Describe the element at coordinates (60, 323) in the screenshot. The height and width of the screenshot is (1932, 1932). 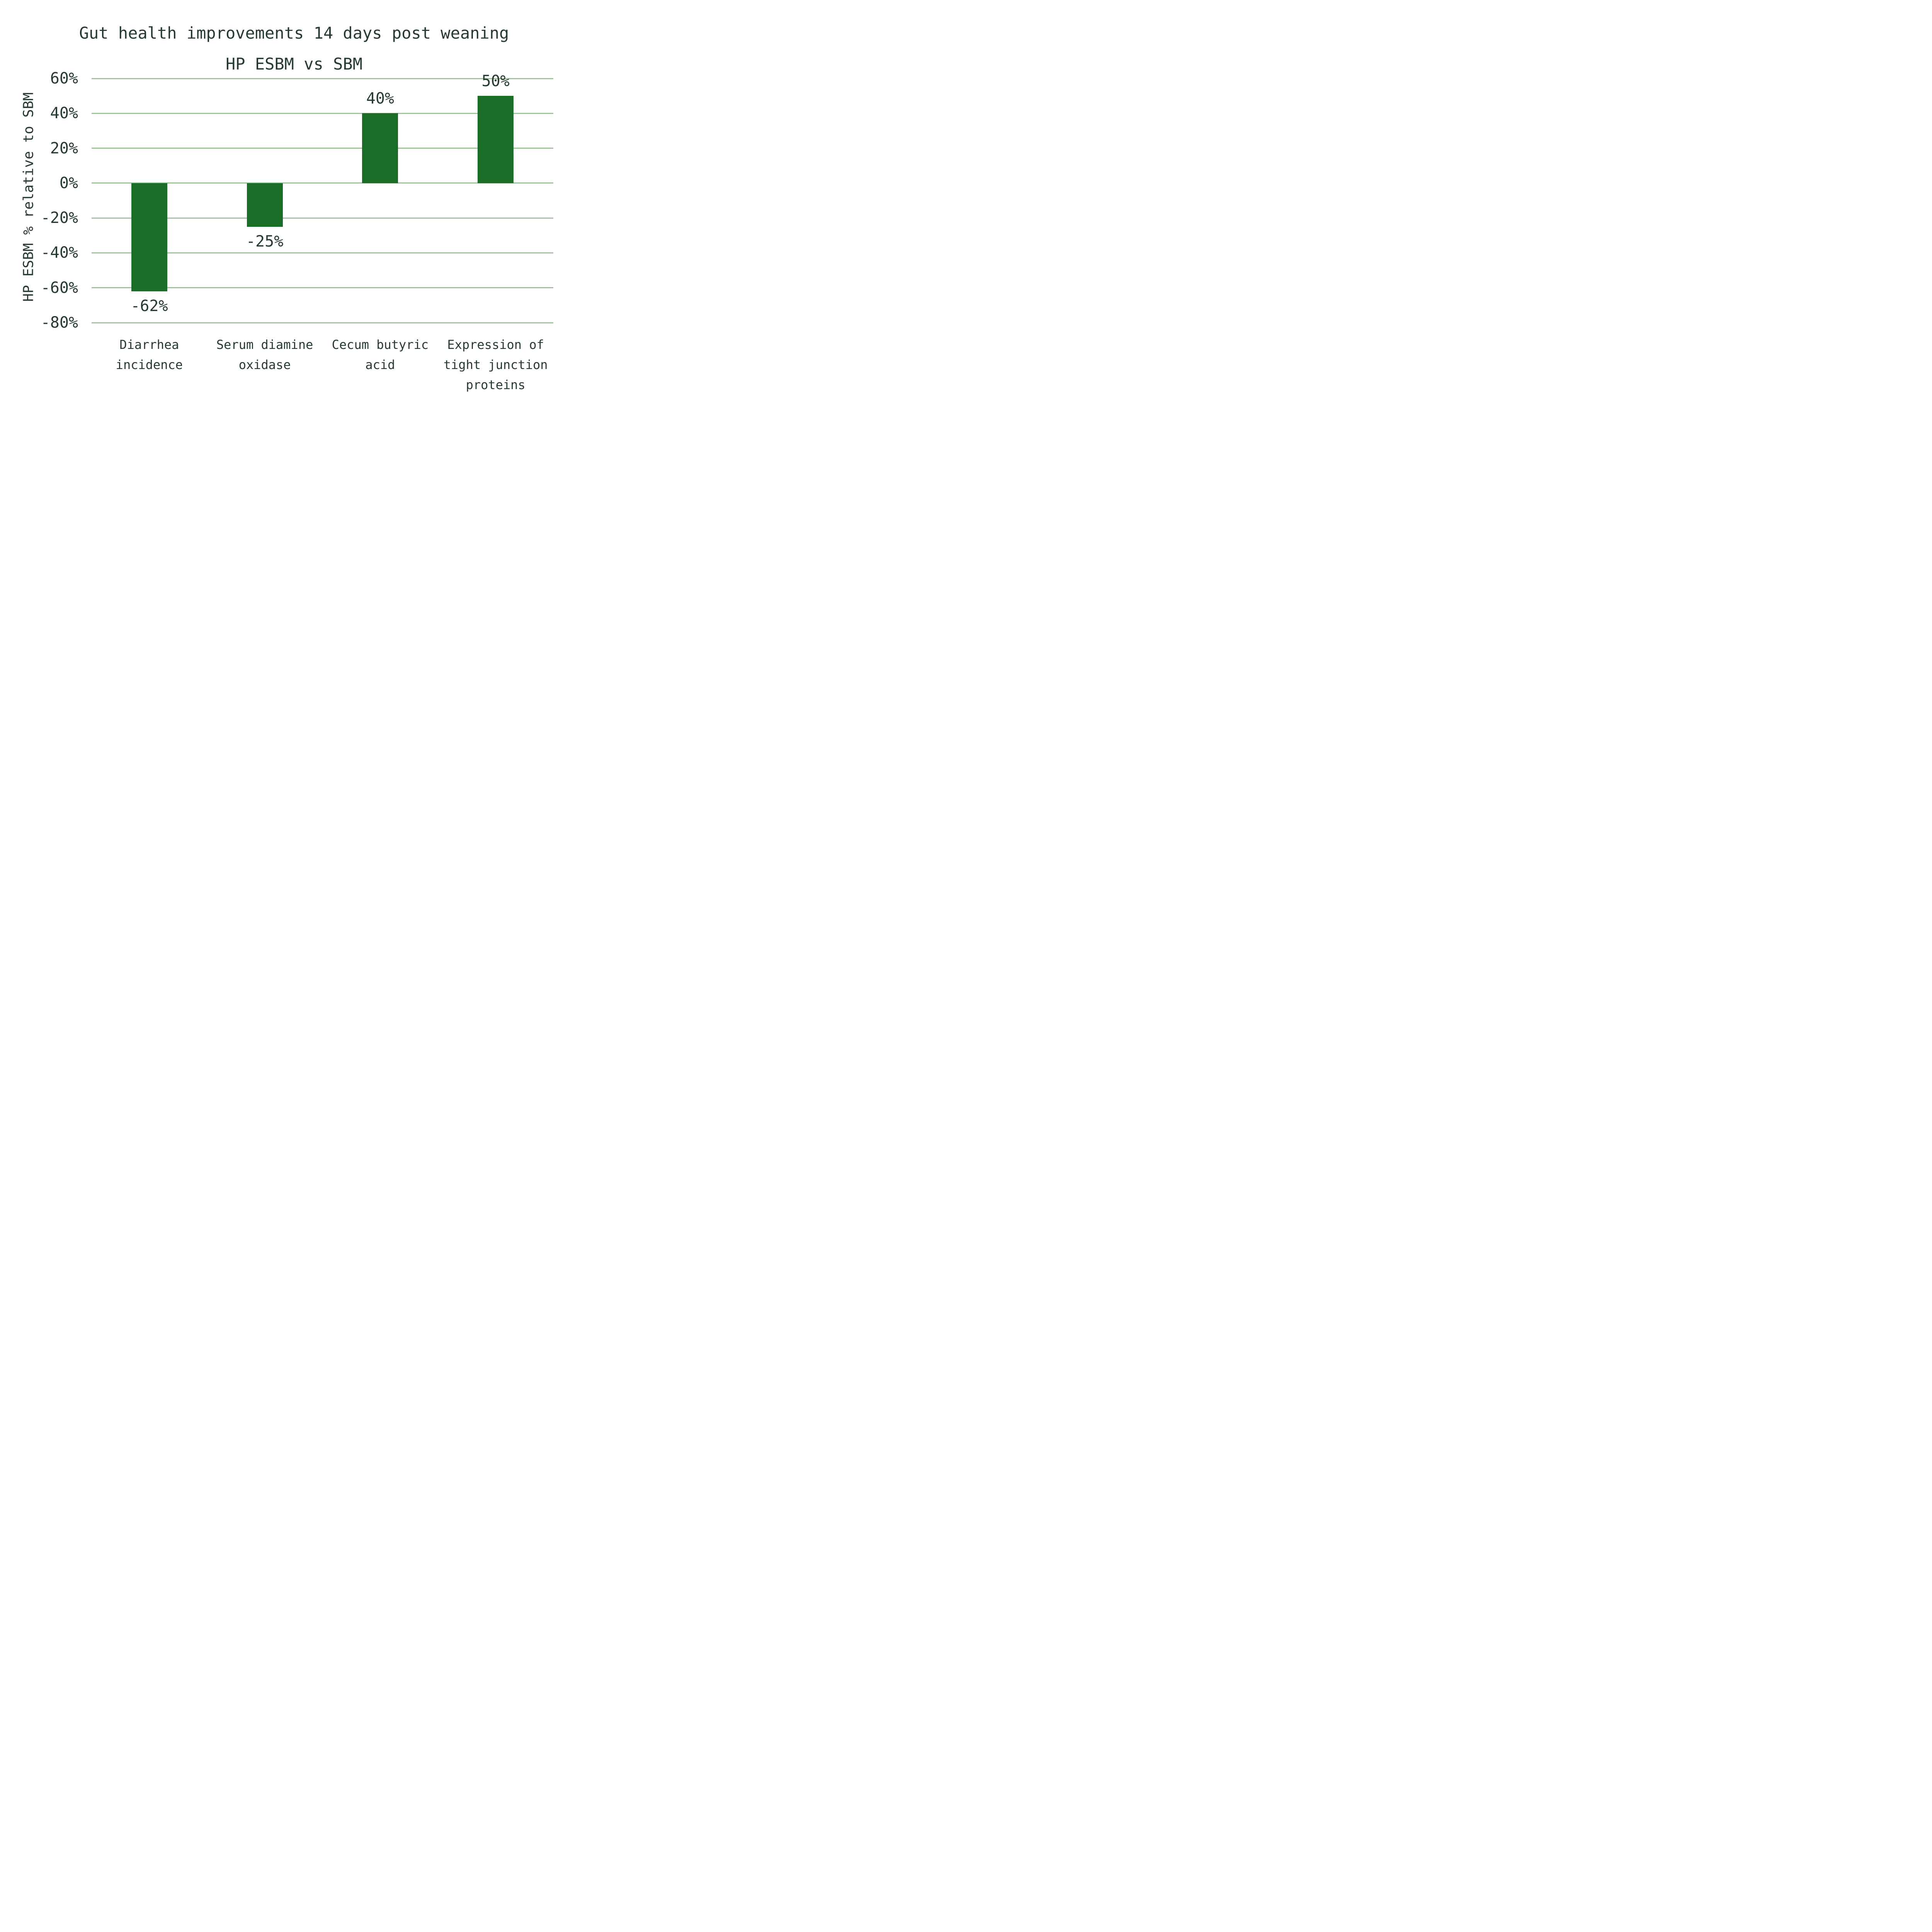
I see `y-tick-label--80%: -80%` at that location.